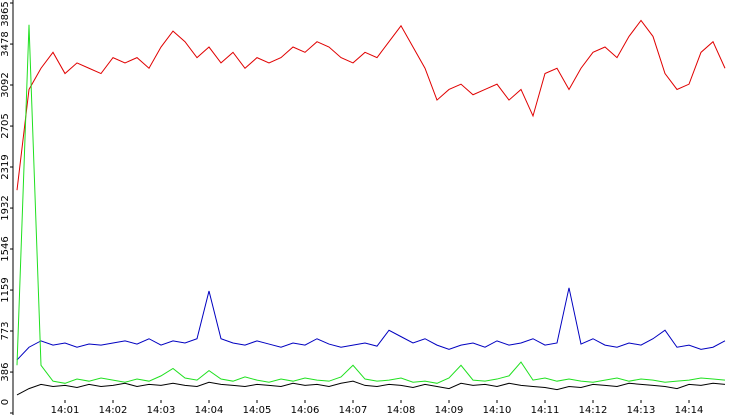 The image size is (735, 419). Describe the element at coordinates (545, 410) in the screenshot. I see `x-tick-label: 14:11` at that location.